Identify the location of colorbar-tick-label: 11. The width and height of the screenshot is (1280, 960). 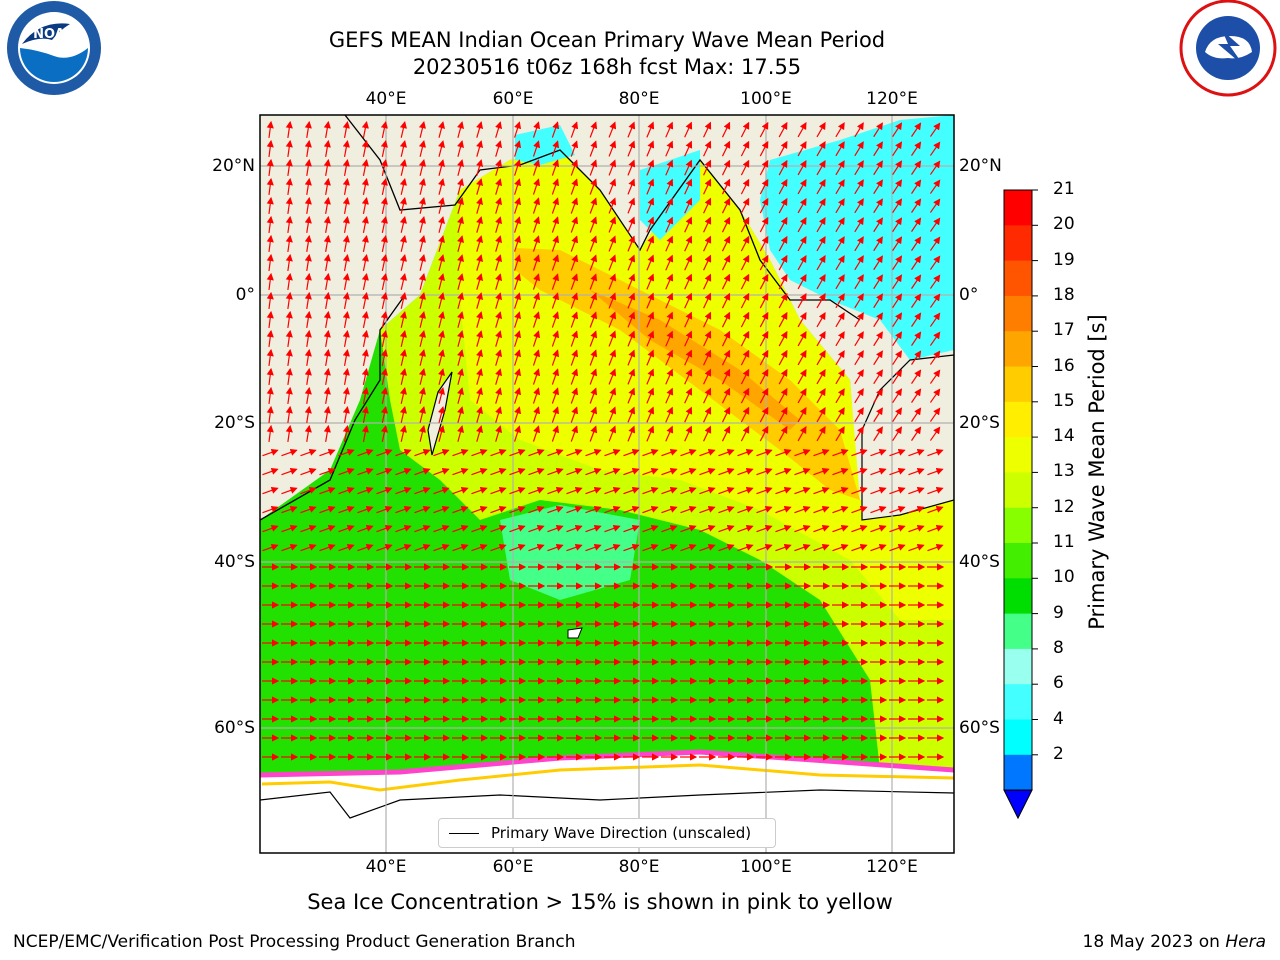
(1064, 542).